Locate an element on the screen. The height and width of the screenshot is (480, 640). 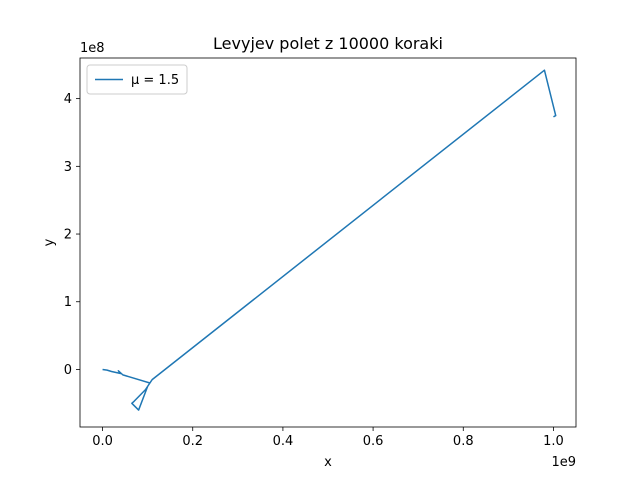
chart-title: Levyjev polet z 10000 koraki is located at coordinates (328, 43).